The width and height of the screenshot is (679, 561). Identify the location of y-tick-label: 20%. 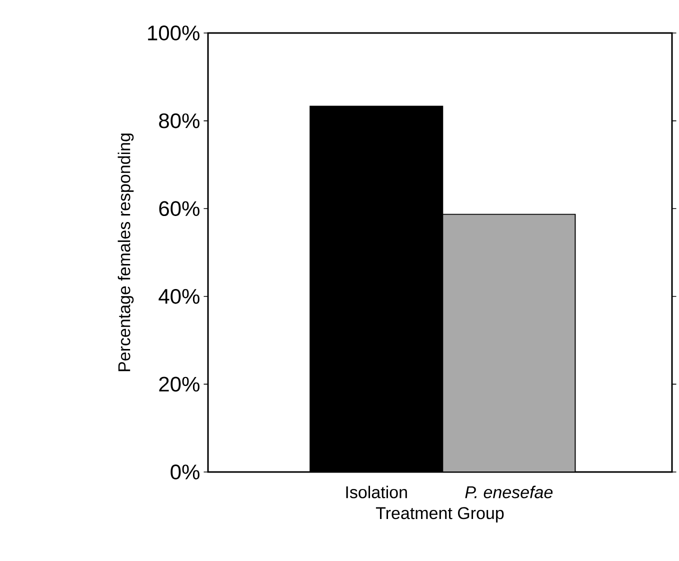
(179, 384).